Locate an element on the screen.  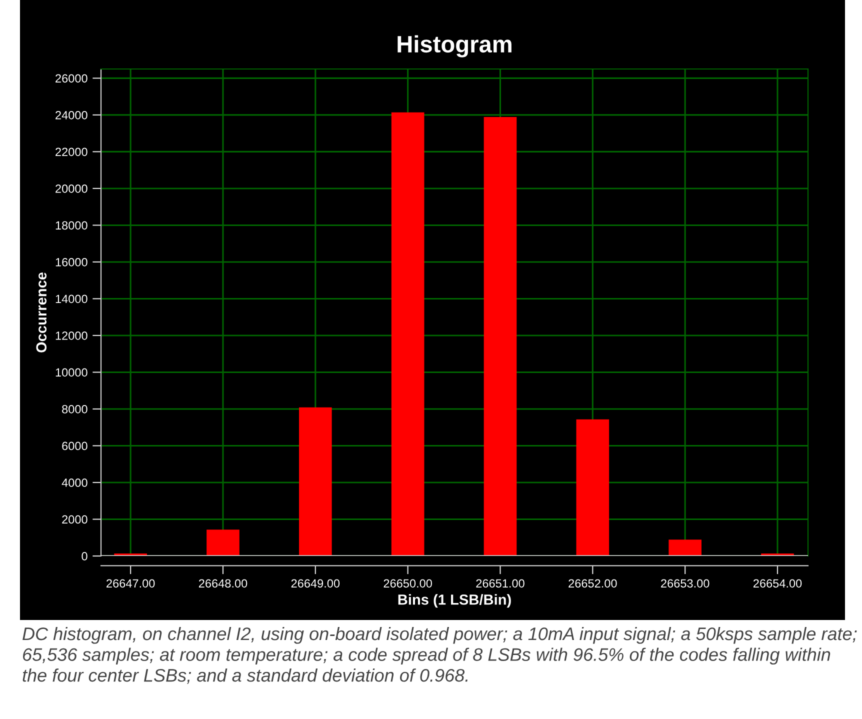
x-tick-label: 26647.00 is located at coordinates (130, 583).